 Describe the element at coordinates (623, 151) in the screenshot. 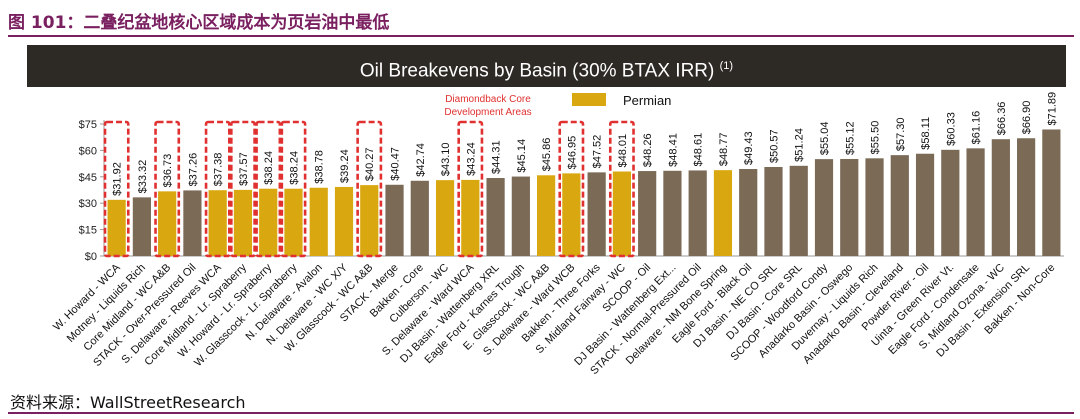

I see `bar-value-label: $48.01` at that location.